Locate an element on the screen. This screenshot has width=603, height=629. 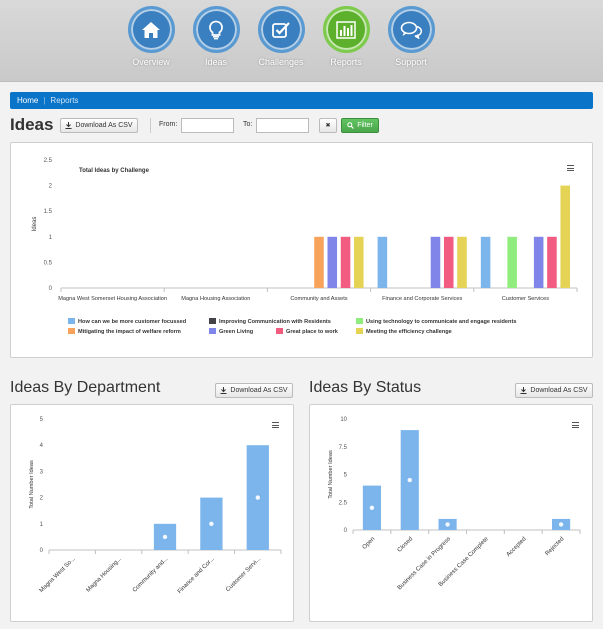
clear-dates-button: ✖ is located at coordinates (328, 125).